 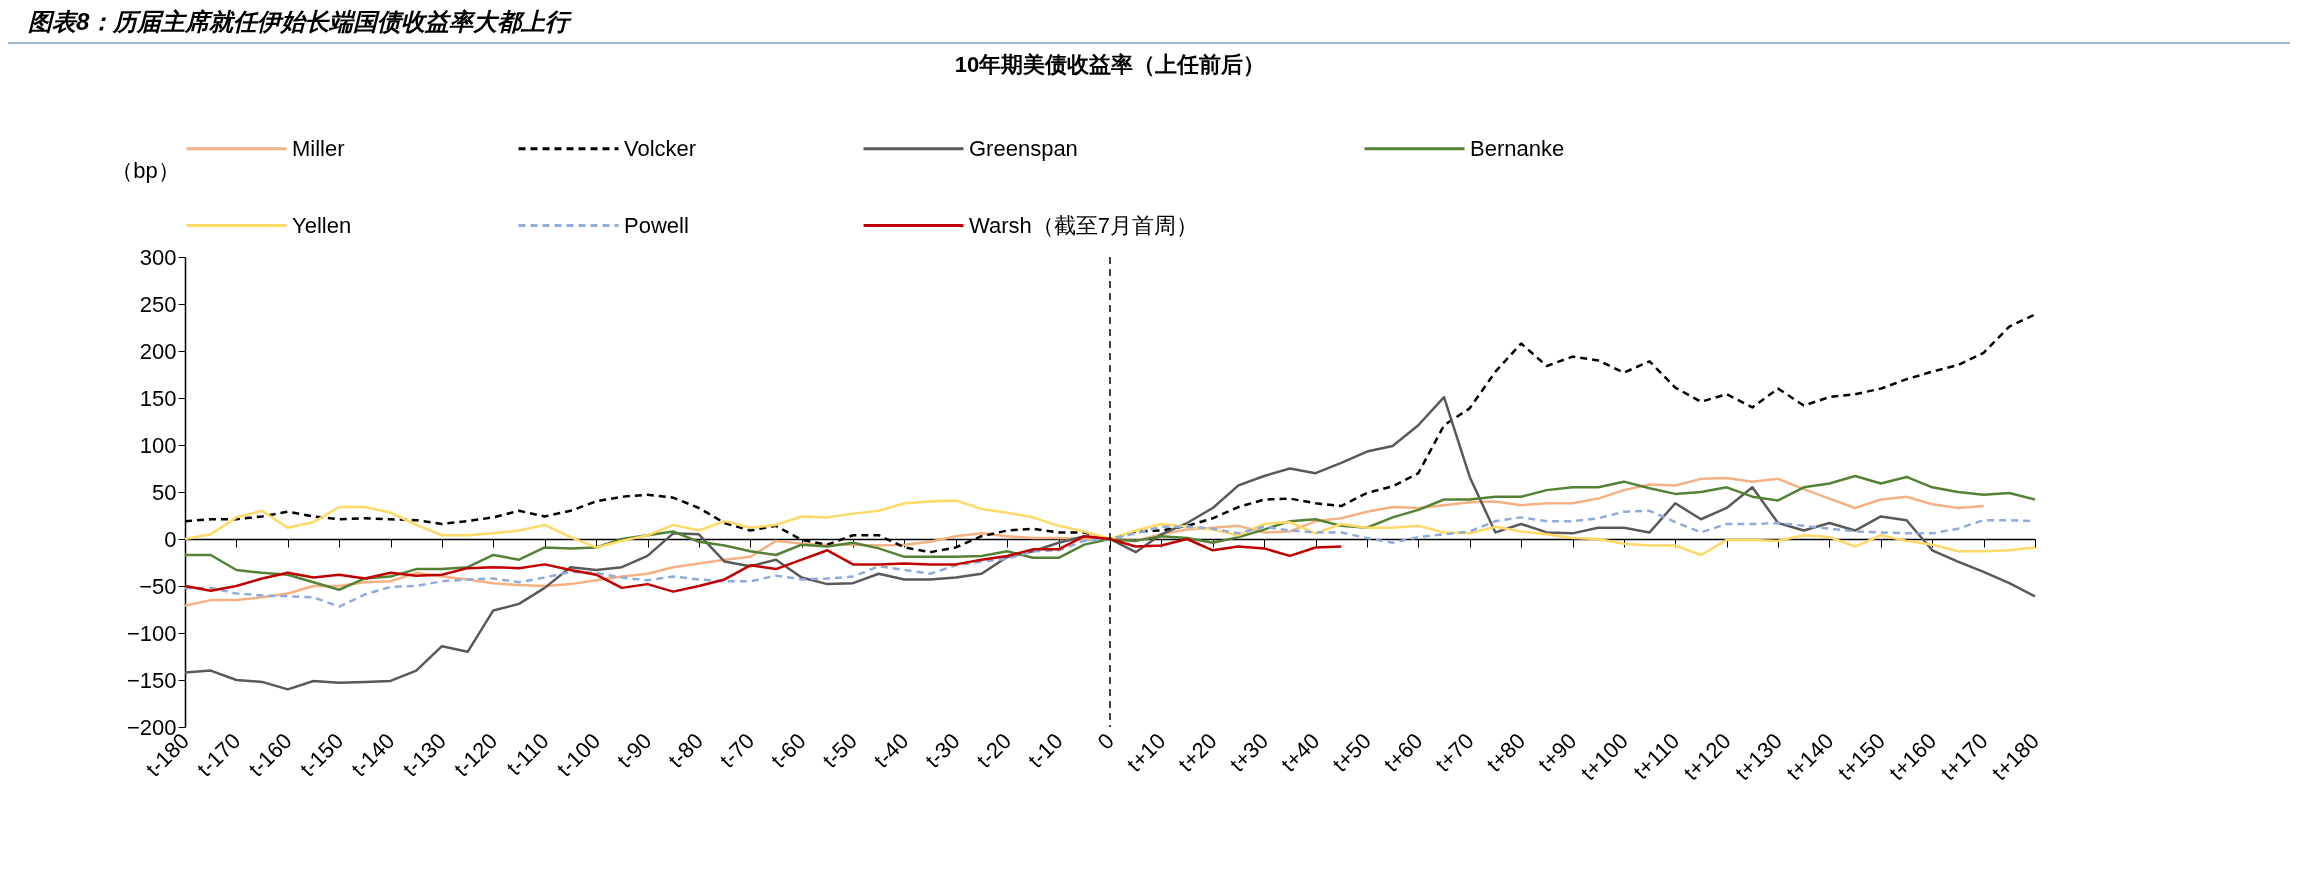 I want to click on x-tick-label: t-90, so click(x=634, y=750).